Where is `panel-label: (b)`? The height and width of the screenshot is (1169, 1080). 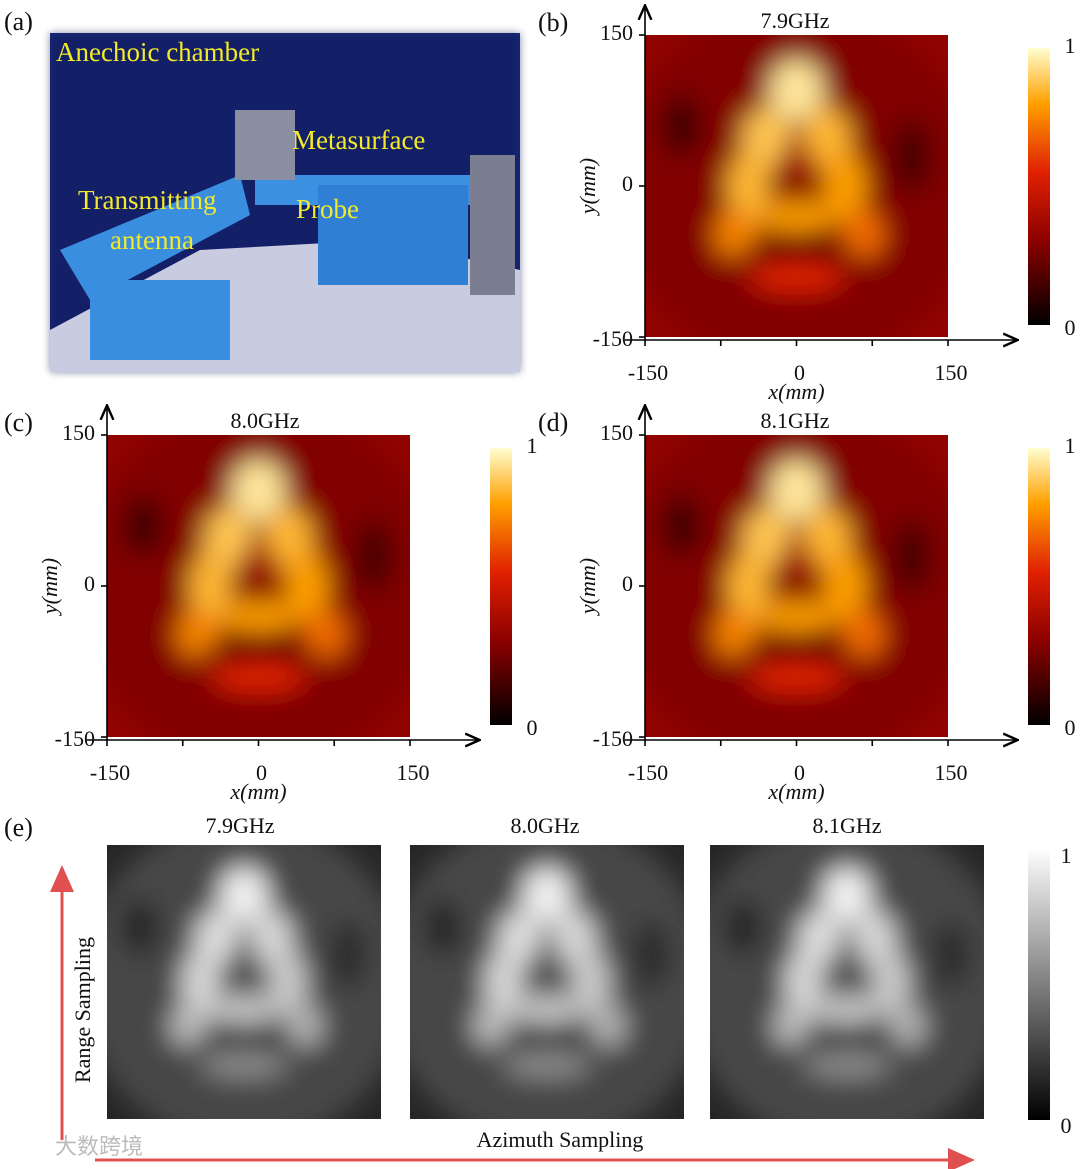 panel-label: (b) is located at coordinates (553, 22).